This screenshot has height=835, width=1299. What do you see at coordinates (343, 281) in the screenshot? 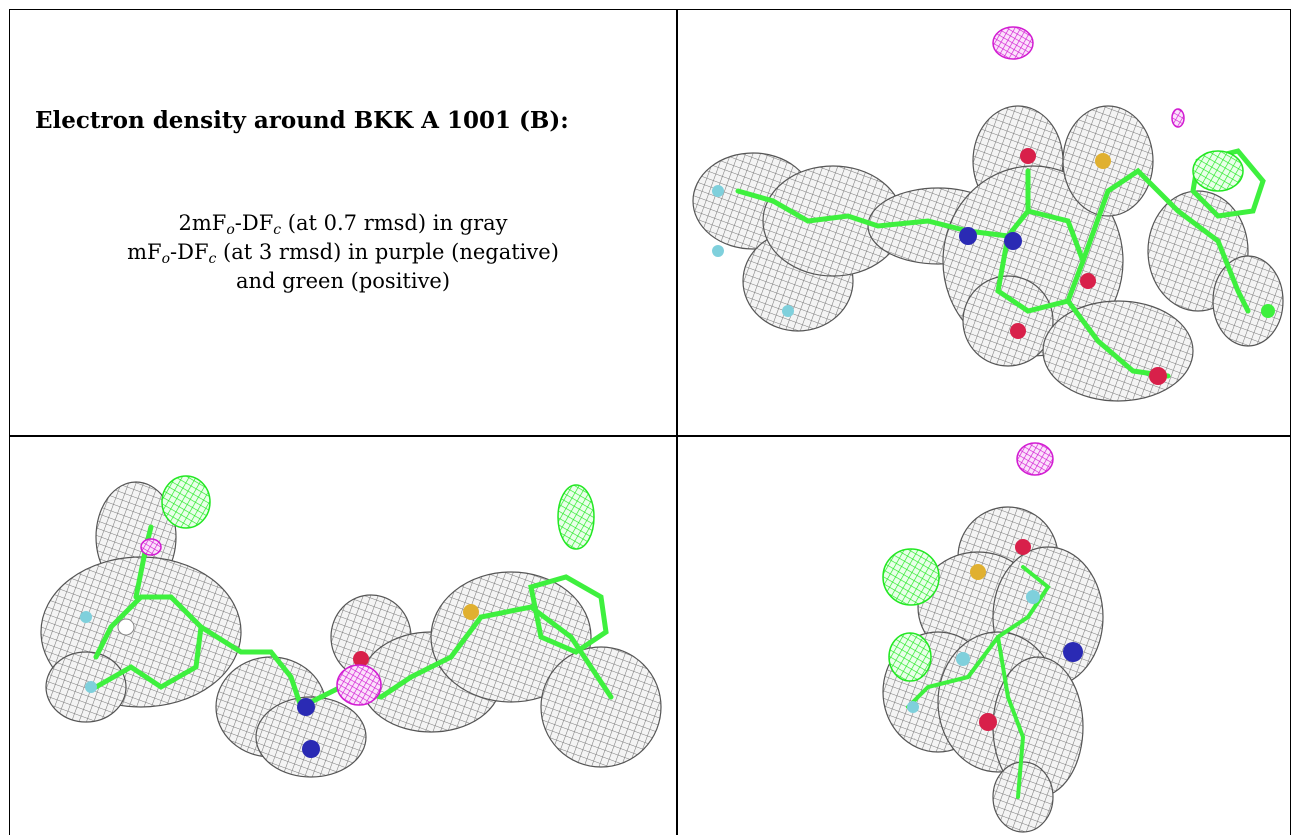
I see `legend-line-positive: and green (positive)` at bounding box center [343, 281].